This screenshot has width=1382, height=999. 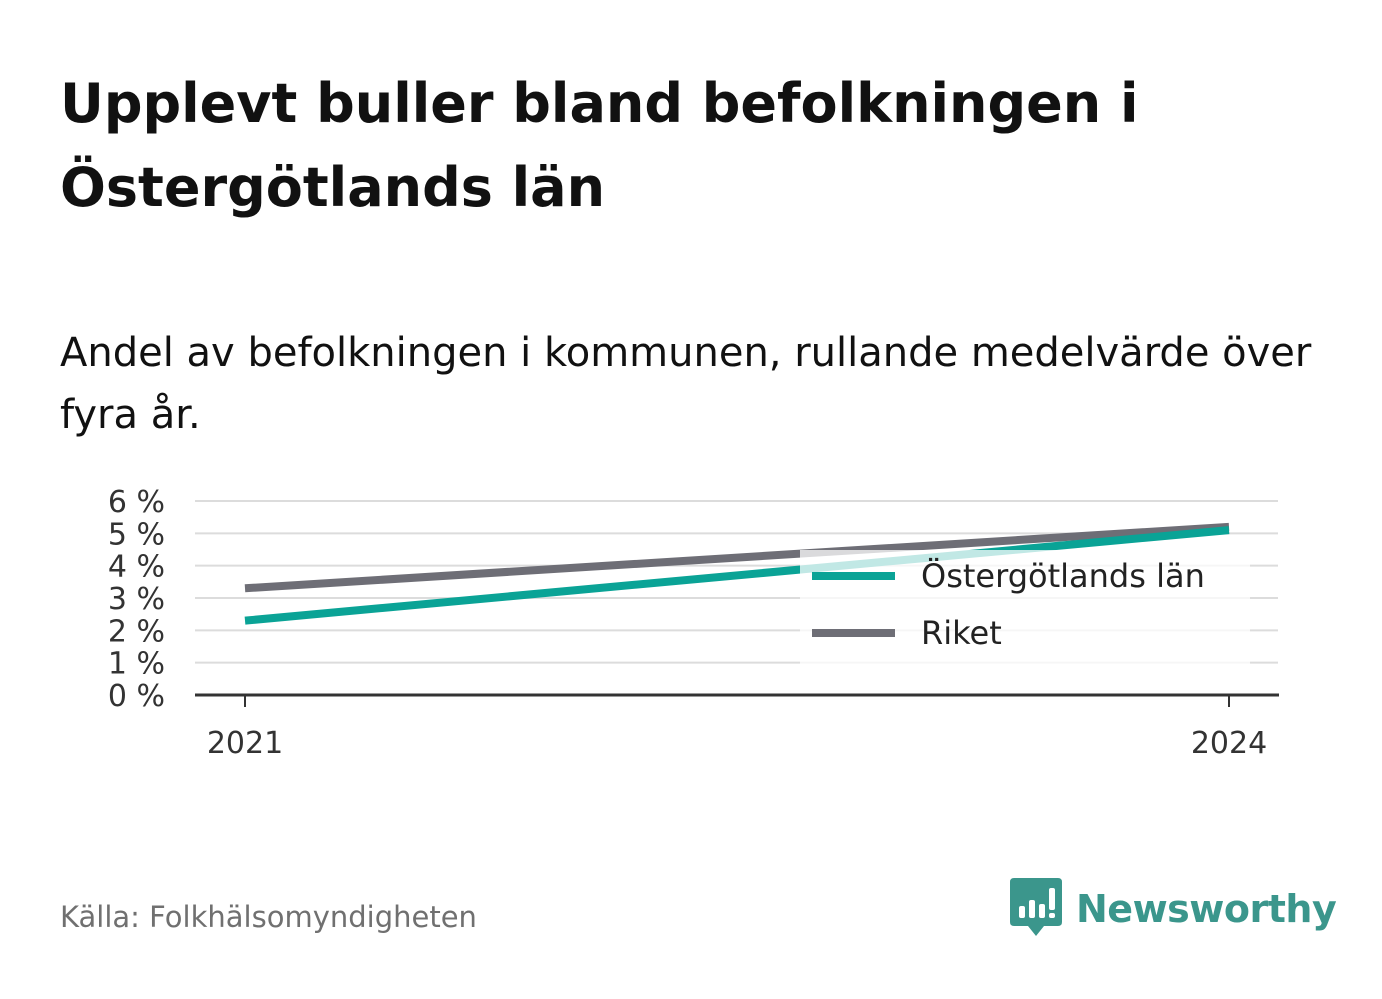 What do you see at coordinates (136, 534) in the screenshot?
I see `y-tick-label: 5 %` at bounding box center [136, 534].